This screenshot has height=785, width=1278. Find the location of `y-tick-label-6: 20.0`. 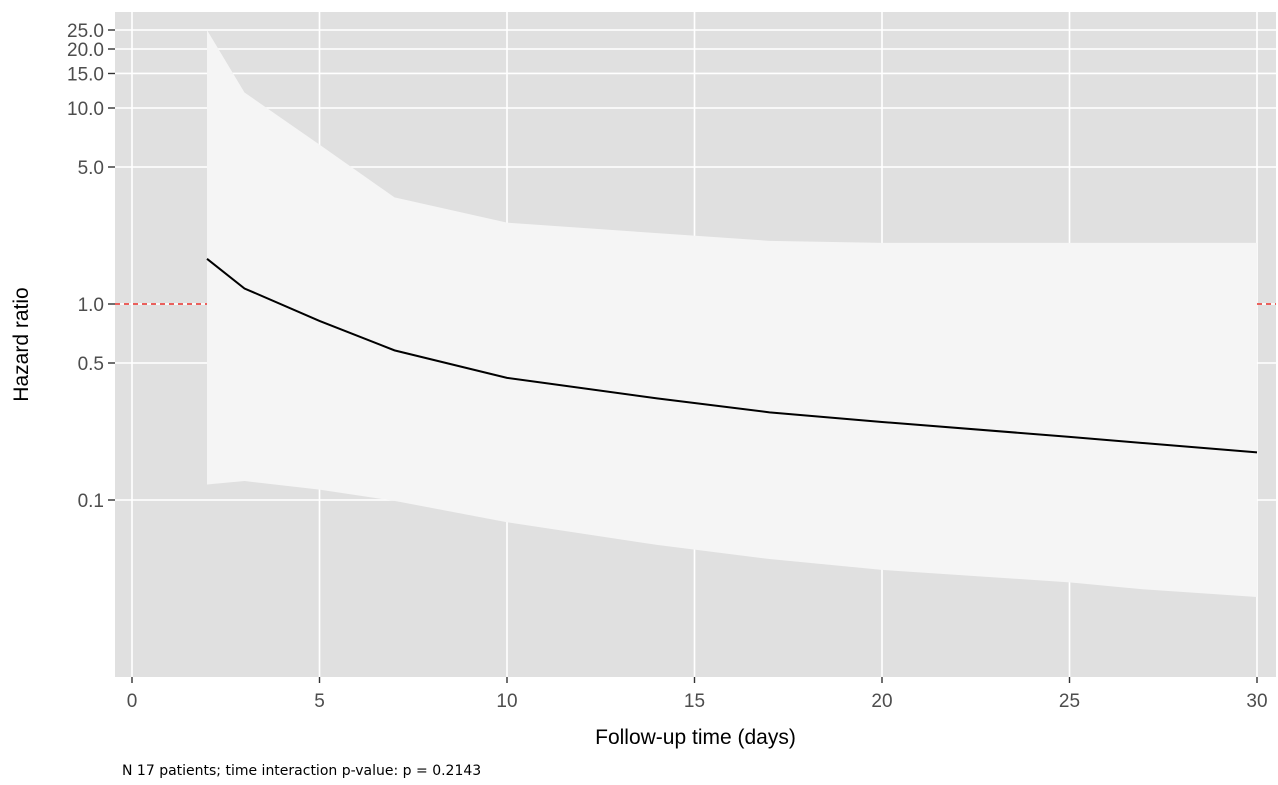

y-tick-label-6: 20.0 is located at coordinates (85, 50).